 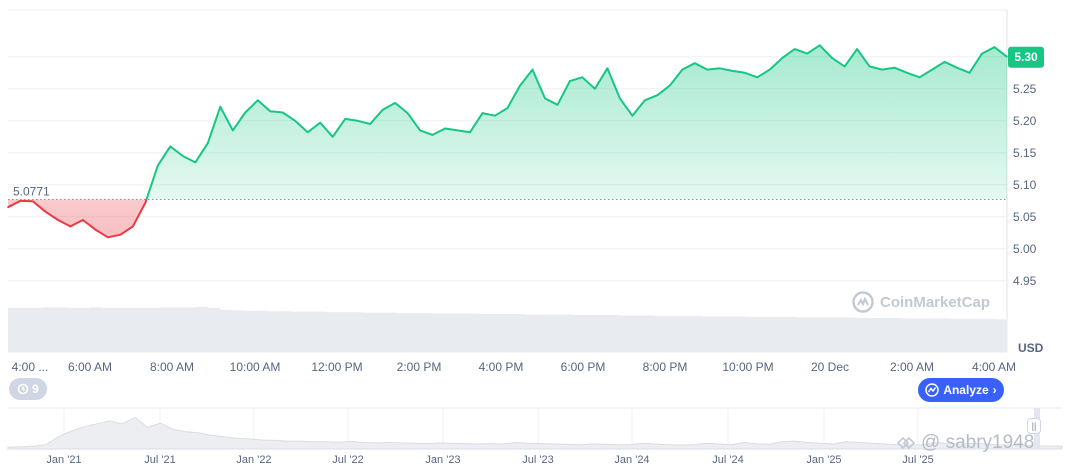 I want to click on navigator-handle-icon: ||, so click(x=1034, y=426).